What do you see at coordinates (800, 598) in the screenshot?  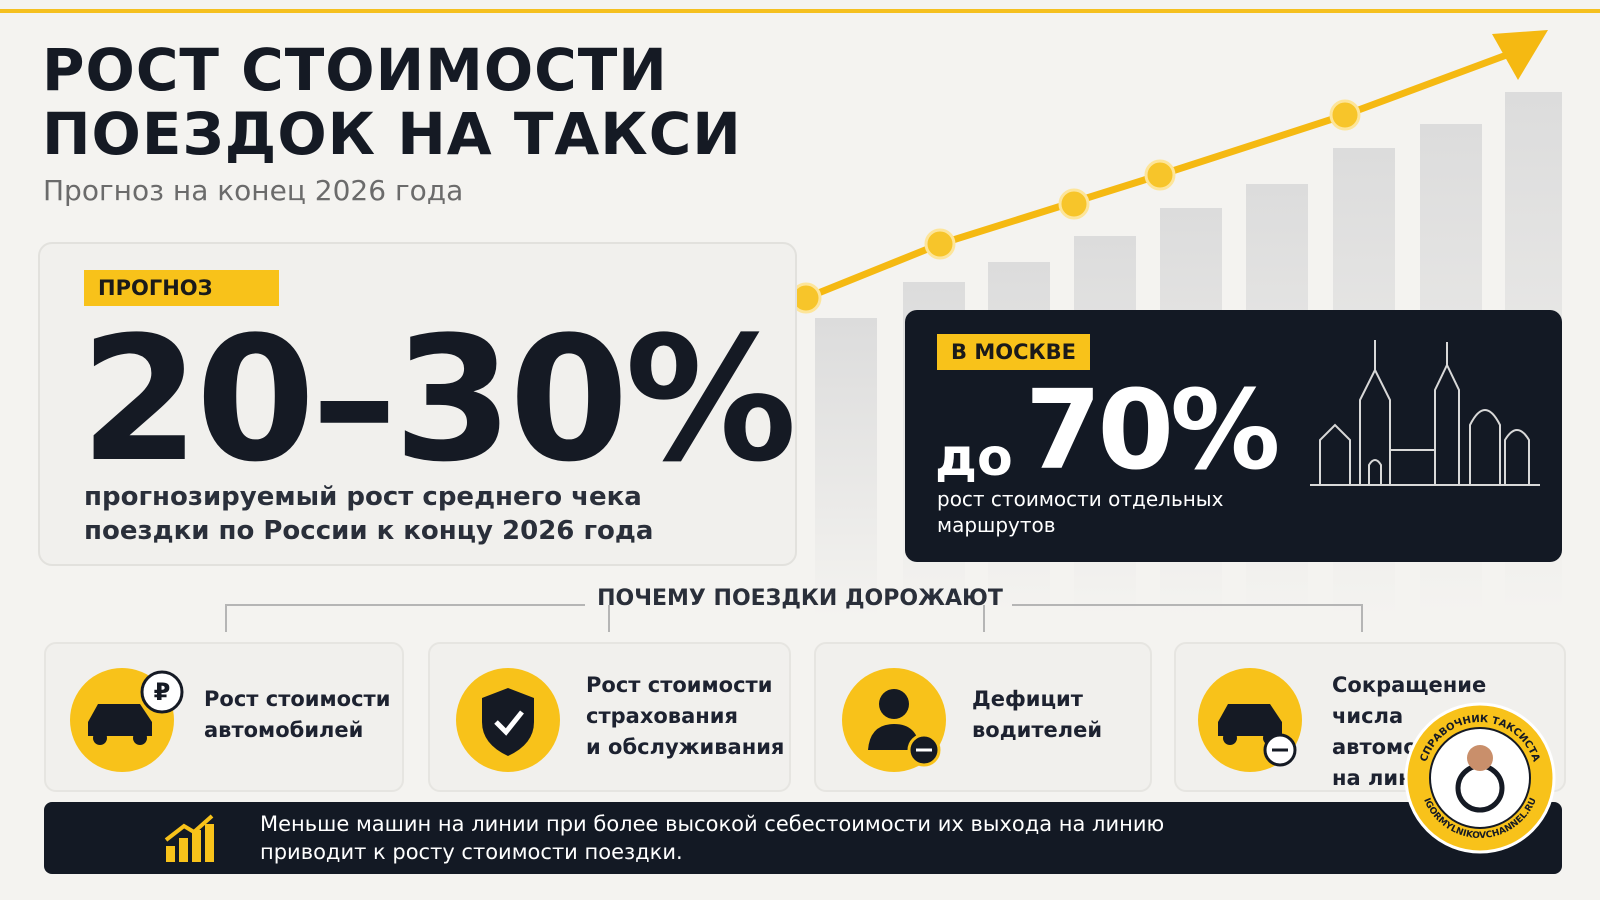 I see `reasons-title: ПОЧЕМУ ПОЕЗДКИ ДОРОЖАЮТ` at bounding box center [800, 598].